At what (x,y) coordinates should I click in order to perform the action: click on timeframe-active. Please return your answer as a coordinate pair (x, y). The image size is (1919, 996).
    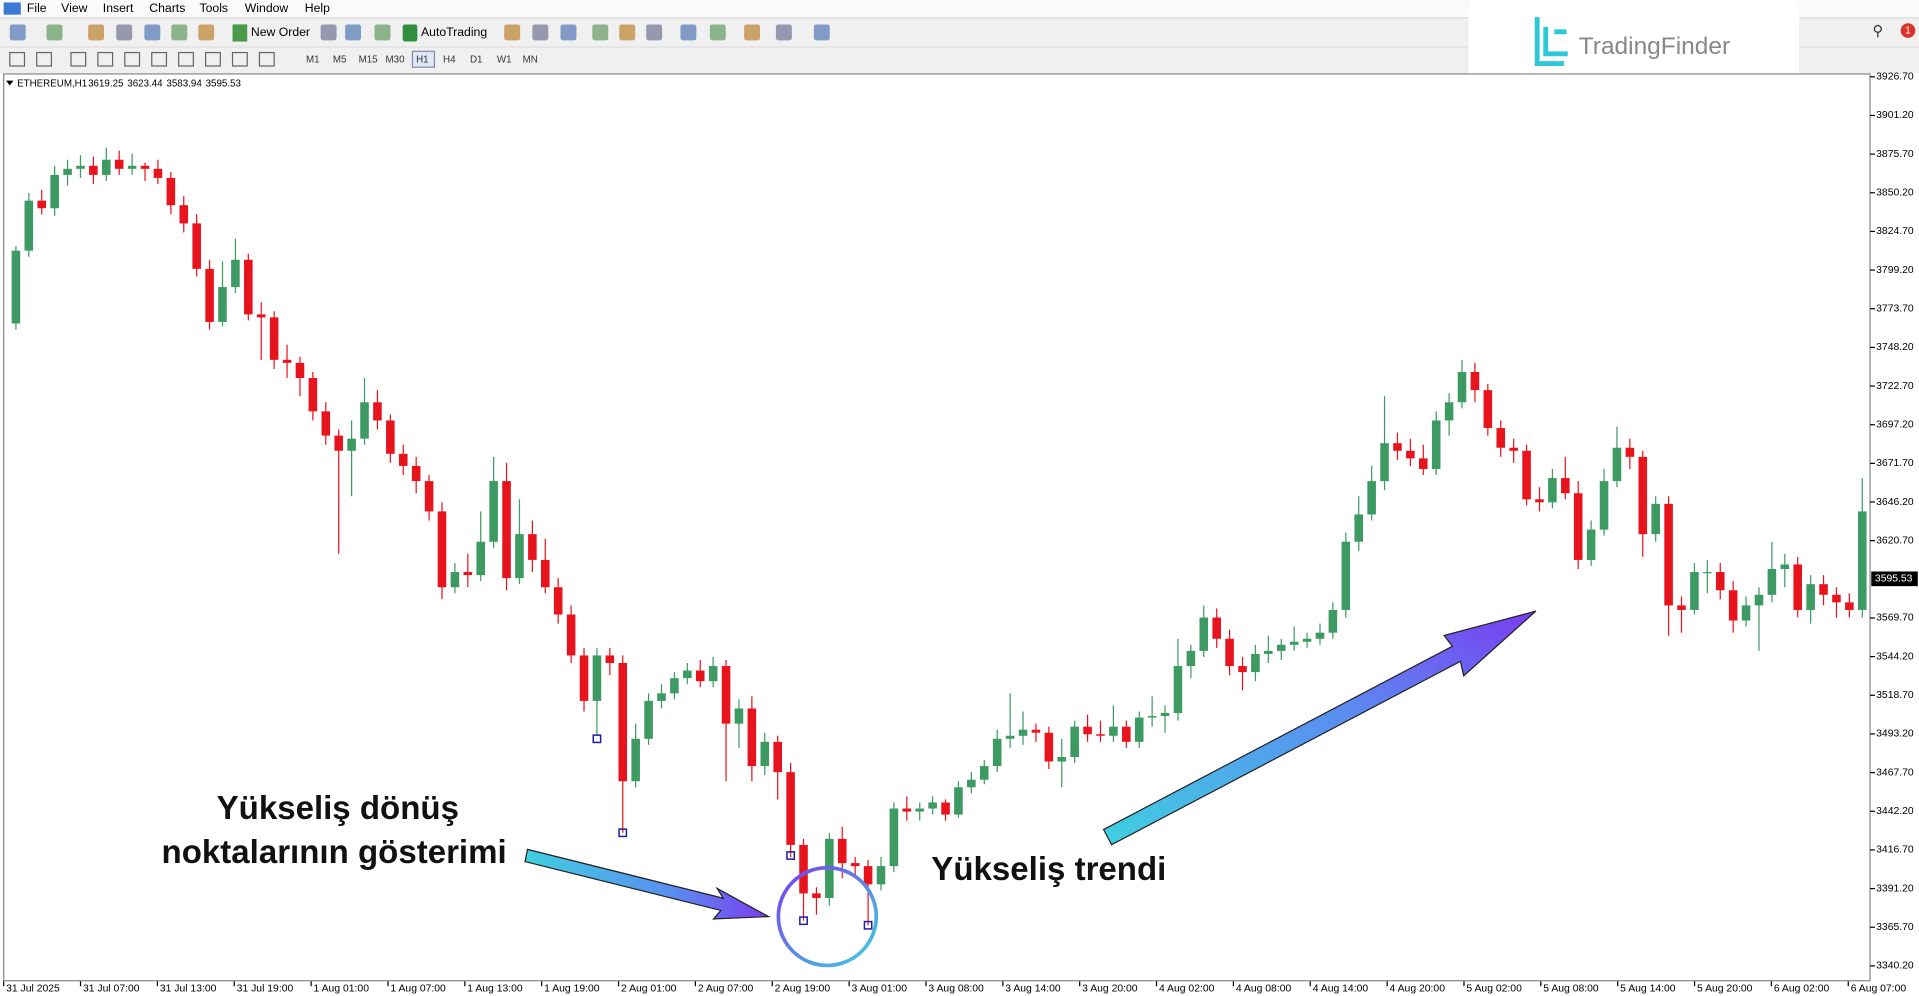
    Looking at the image, I should click on (423, 59).